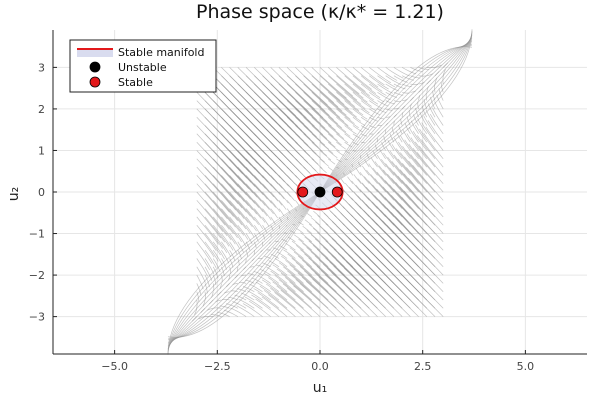 Image resolution: width=600 pixels, height=400 pixels. What do you see at coordinates (41, 67) in the screenshot?
I see `y-tick-label-6: 3` at bounding box center [41, 67].